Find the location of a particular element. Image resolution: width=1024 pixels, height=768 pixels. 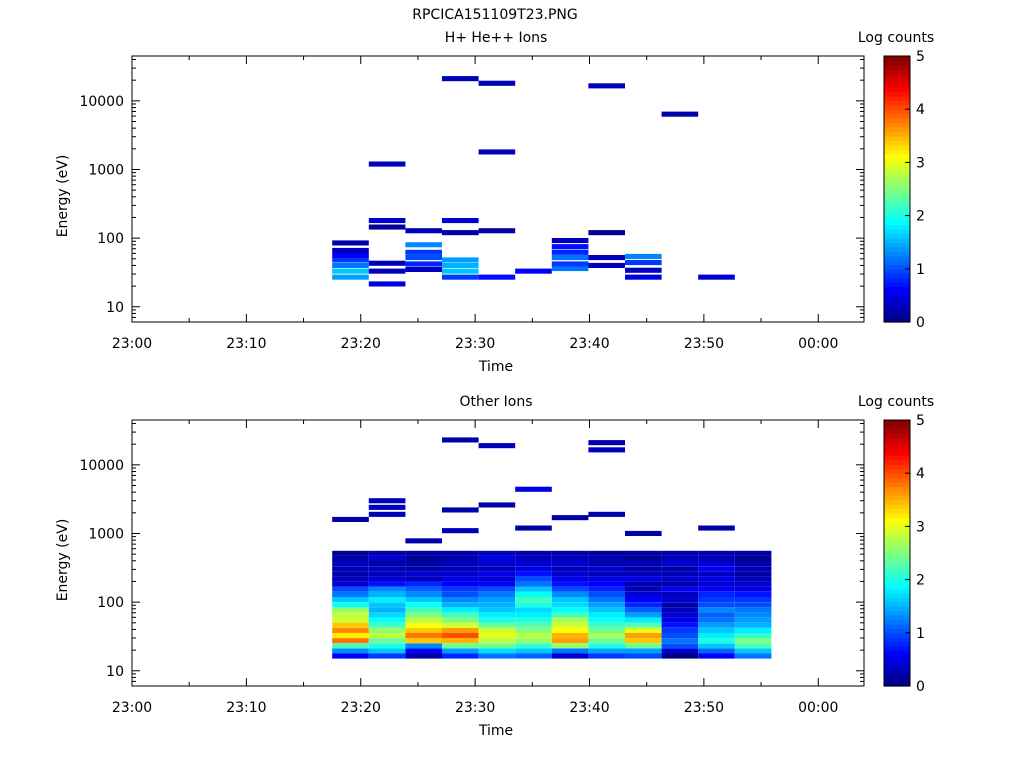

x-tick-label: 23:00 is located at coordinates (132, 344).